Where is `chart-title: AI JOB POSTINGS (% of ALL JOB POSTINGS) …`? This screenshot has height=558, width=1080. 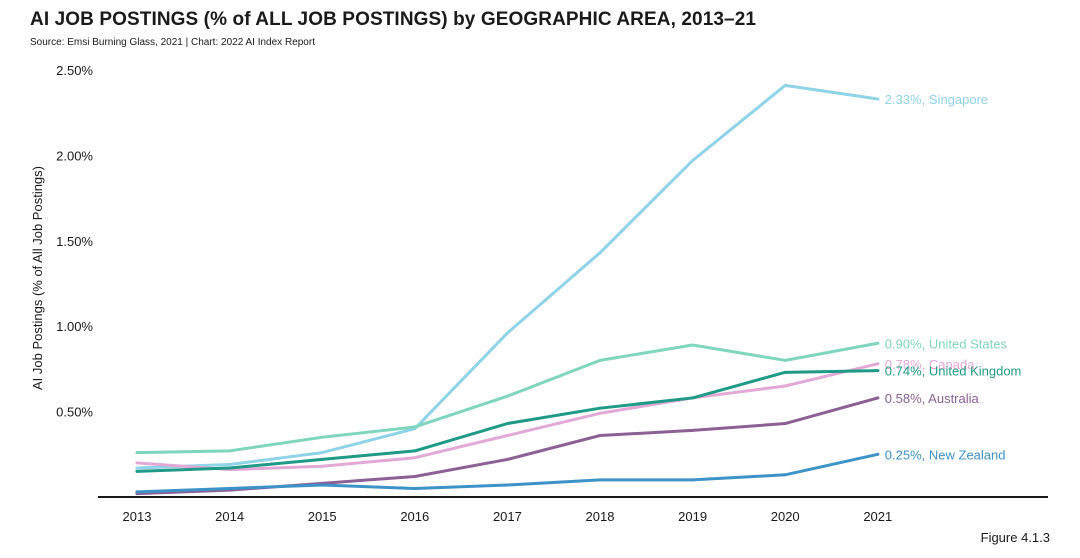
chart-title: AI JOB POSTINGS (% of ALL JOB POSTINGS) … is located at coordinates (393, 19).